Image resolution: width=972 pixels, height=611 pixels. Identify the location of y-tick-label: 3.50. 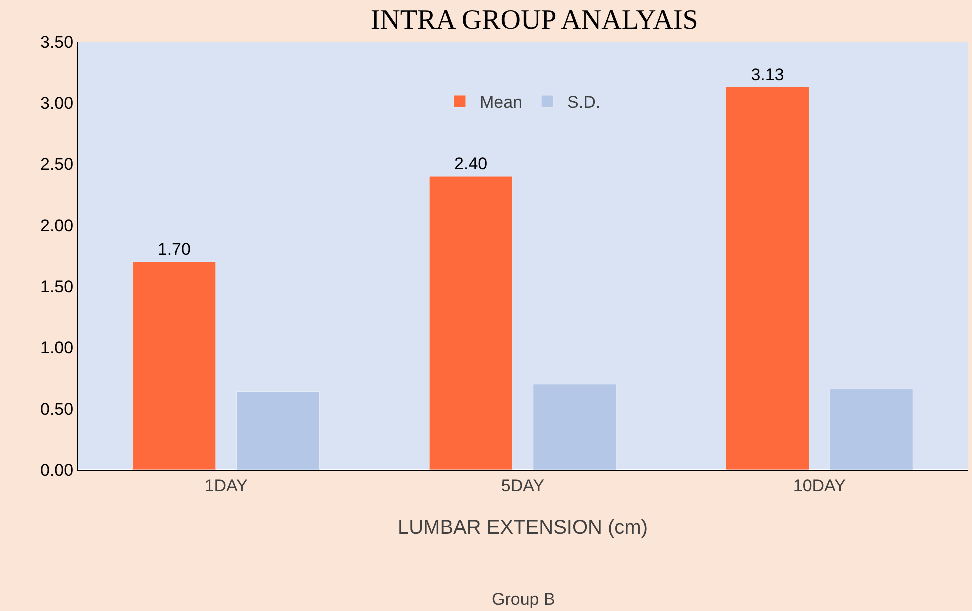
(57, 42).